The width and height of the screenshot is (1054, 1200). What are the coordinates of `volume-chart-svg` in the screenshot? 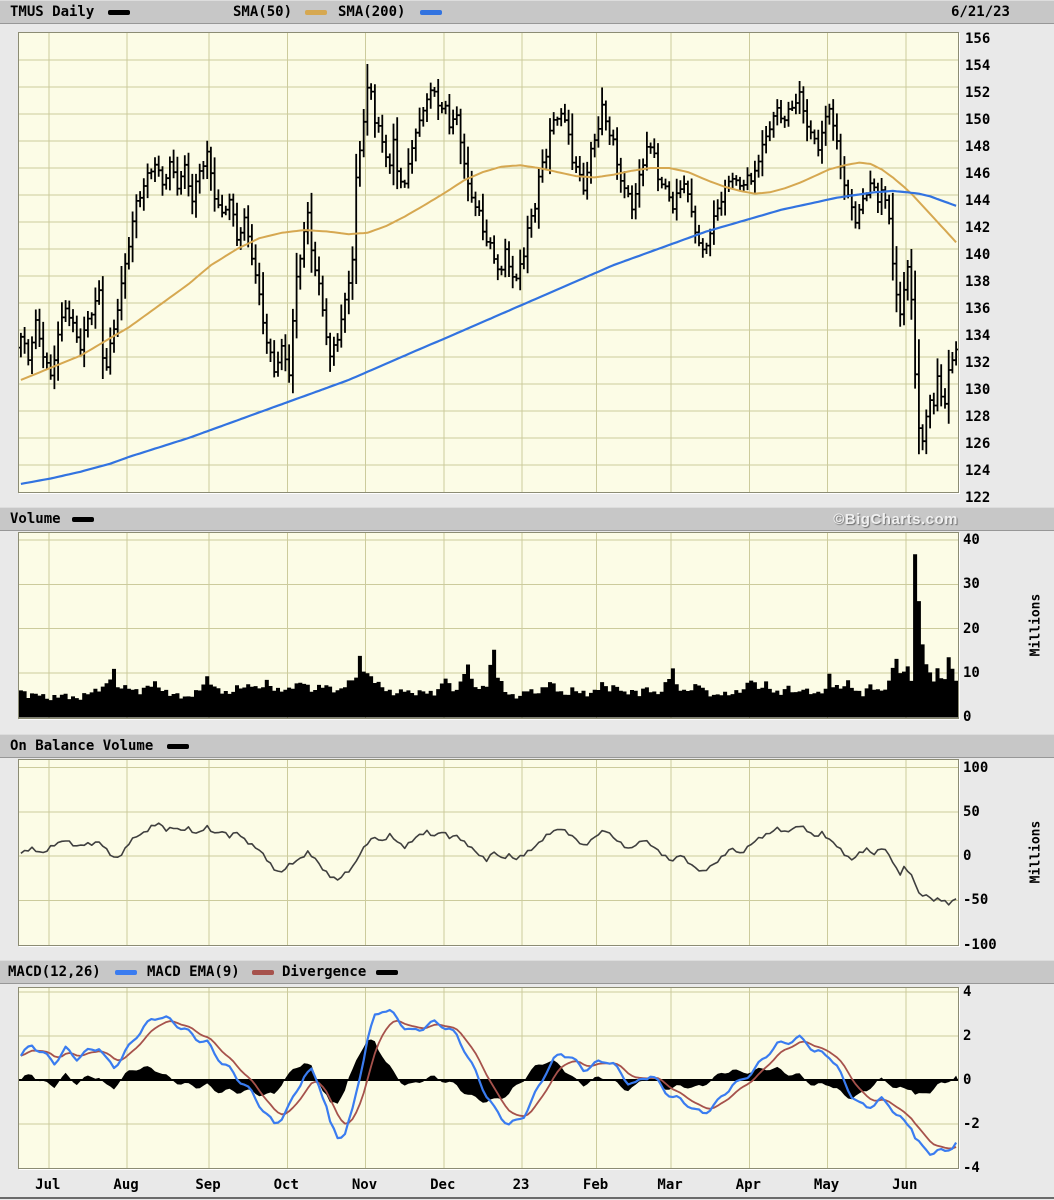 It's located at (488, 625).